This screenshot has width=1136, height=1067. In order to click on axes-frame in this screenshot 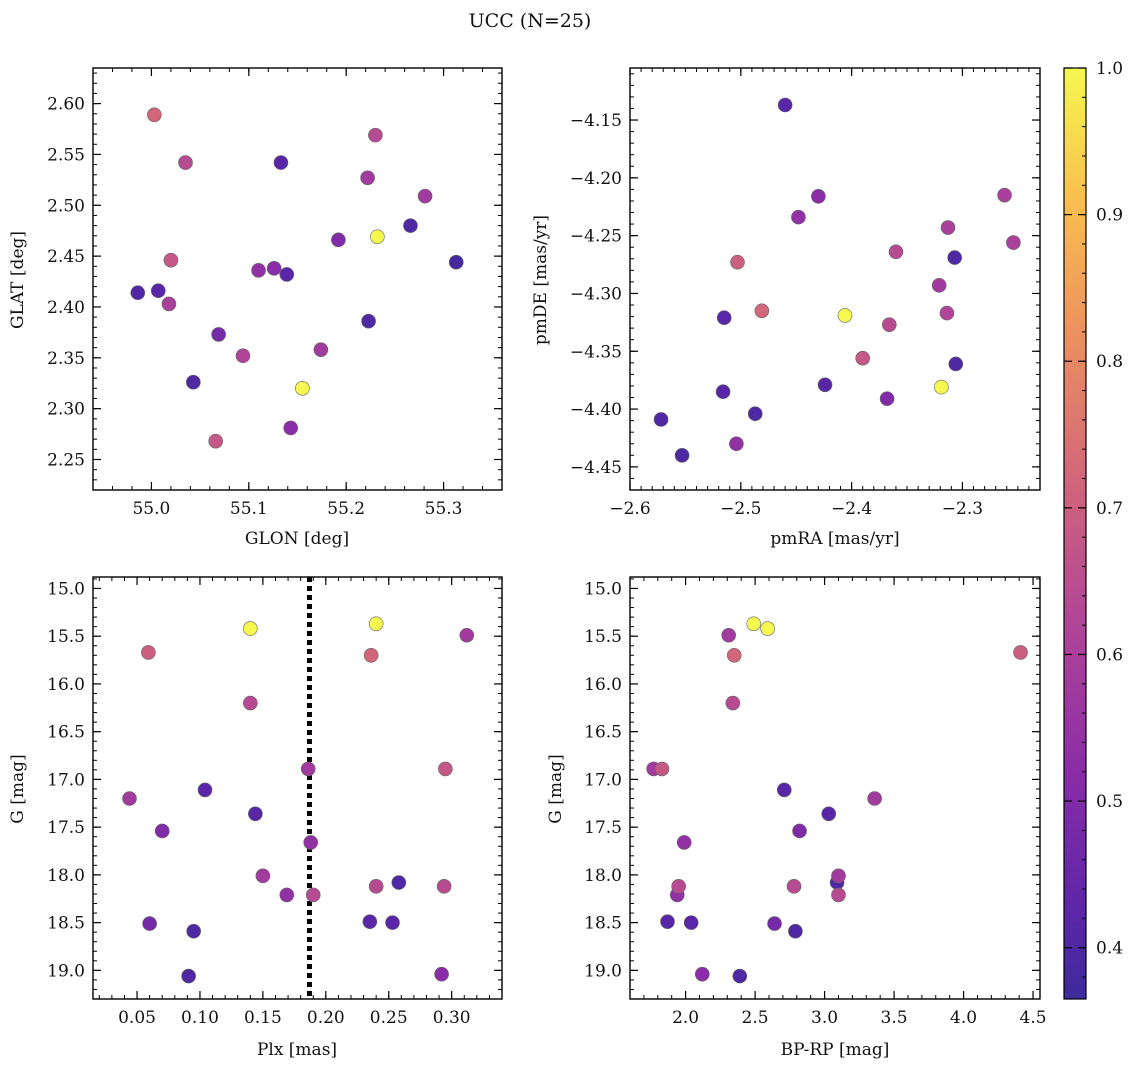, I will do `click(835, 788)`.